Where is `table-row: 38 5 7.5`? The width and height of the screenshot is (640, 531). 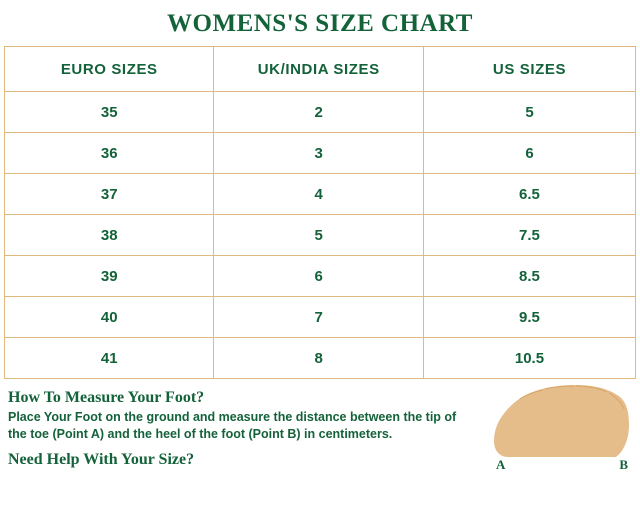 table-row: 38 5 7.5 is located at coordinates (320, 235).